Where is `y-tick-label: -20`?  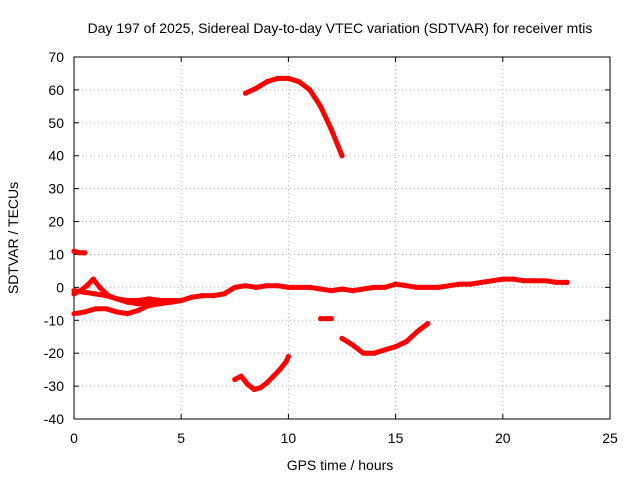
y-tick-label: -20 is located at coordinates (54, 353).